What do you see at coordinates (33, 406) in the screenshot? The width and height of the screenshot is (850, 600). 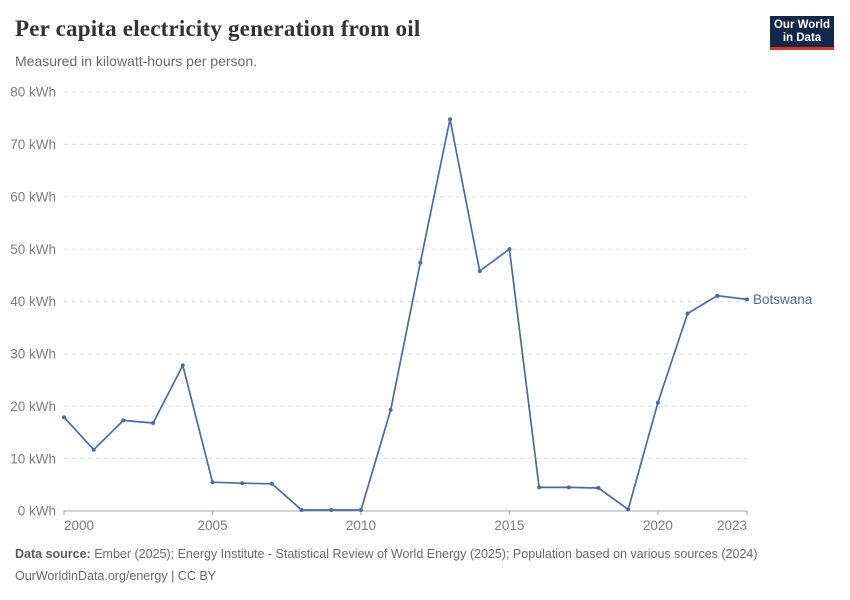 I see `y-axis-tick-label: 20 kWh` at bounding box center [33, 406].